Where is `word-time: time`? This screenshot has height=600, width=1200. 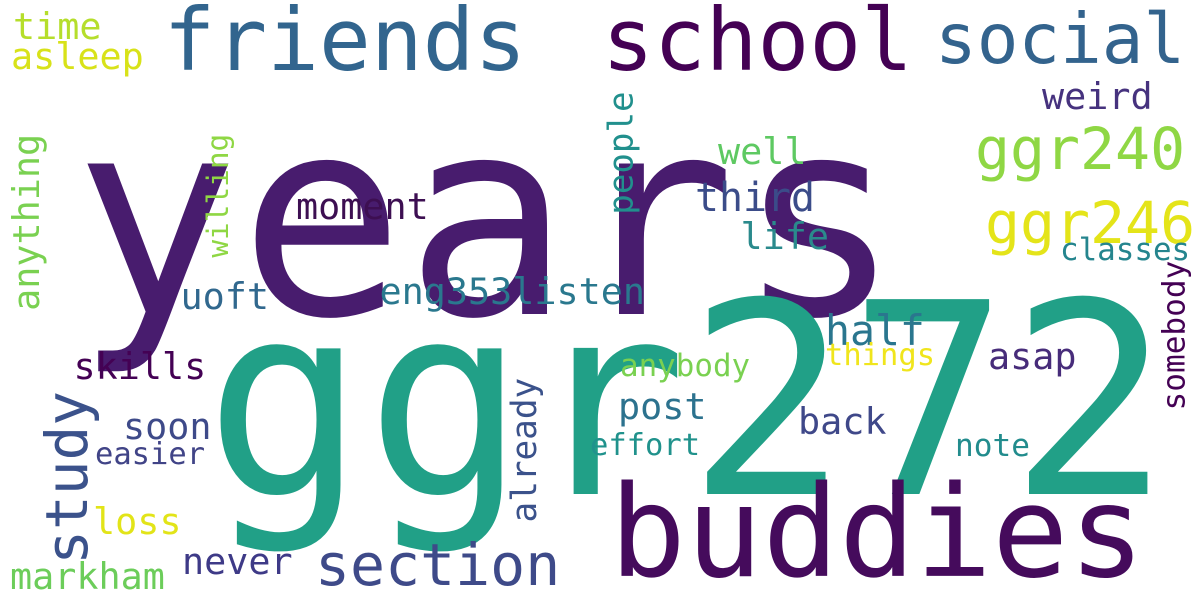
word-time: time is located at coordinates (57, 26).